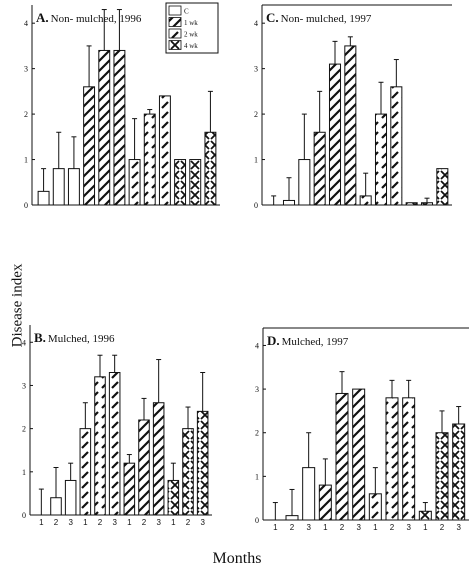 This screenshot has height=573, width=474. What do you see at coordinates (191, 46) in the screenshot?
I see `legend-label: 4 wk` at bounding box center [191, 46].